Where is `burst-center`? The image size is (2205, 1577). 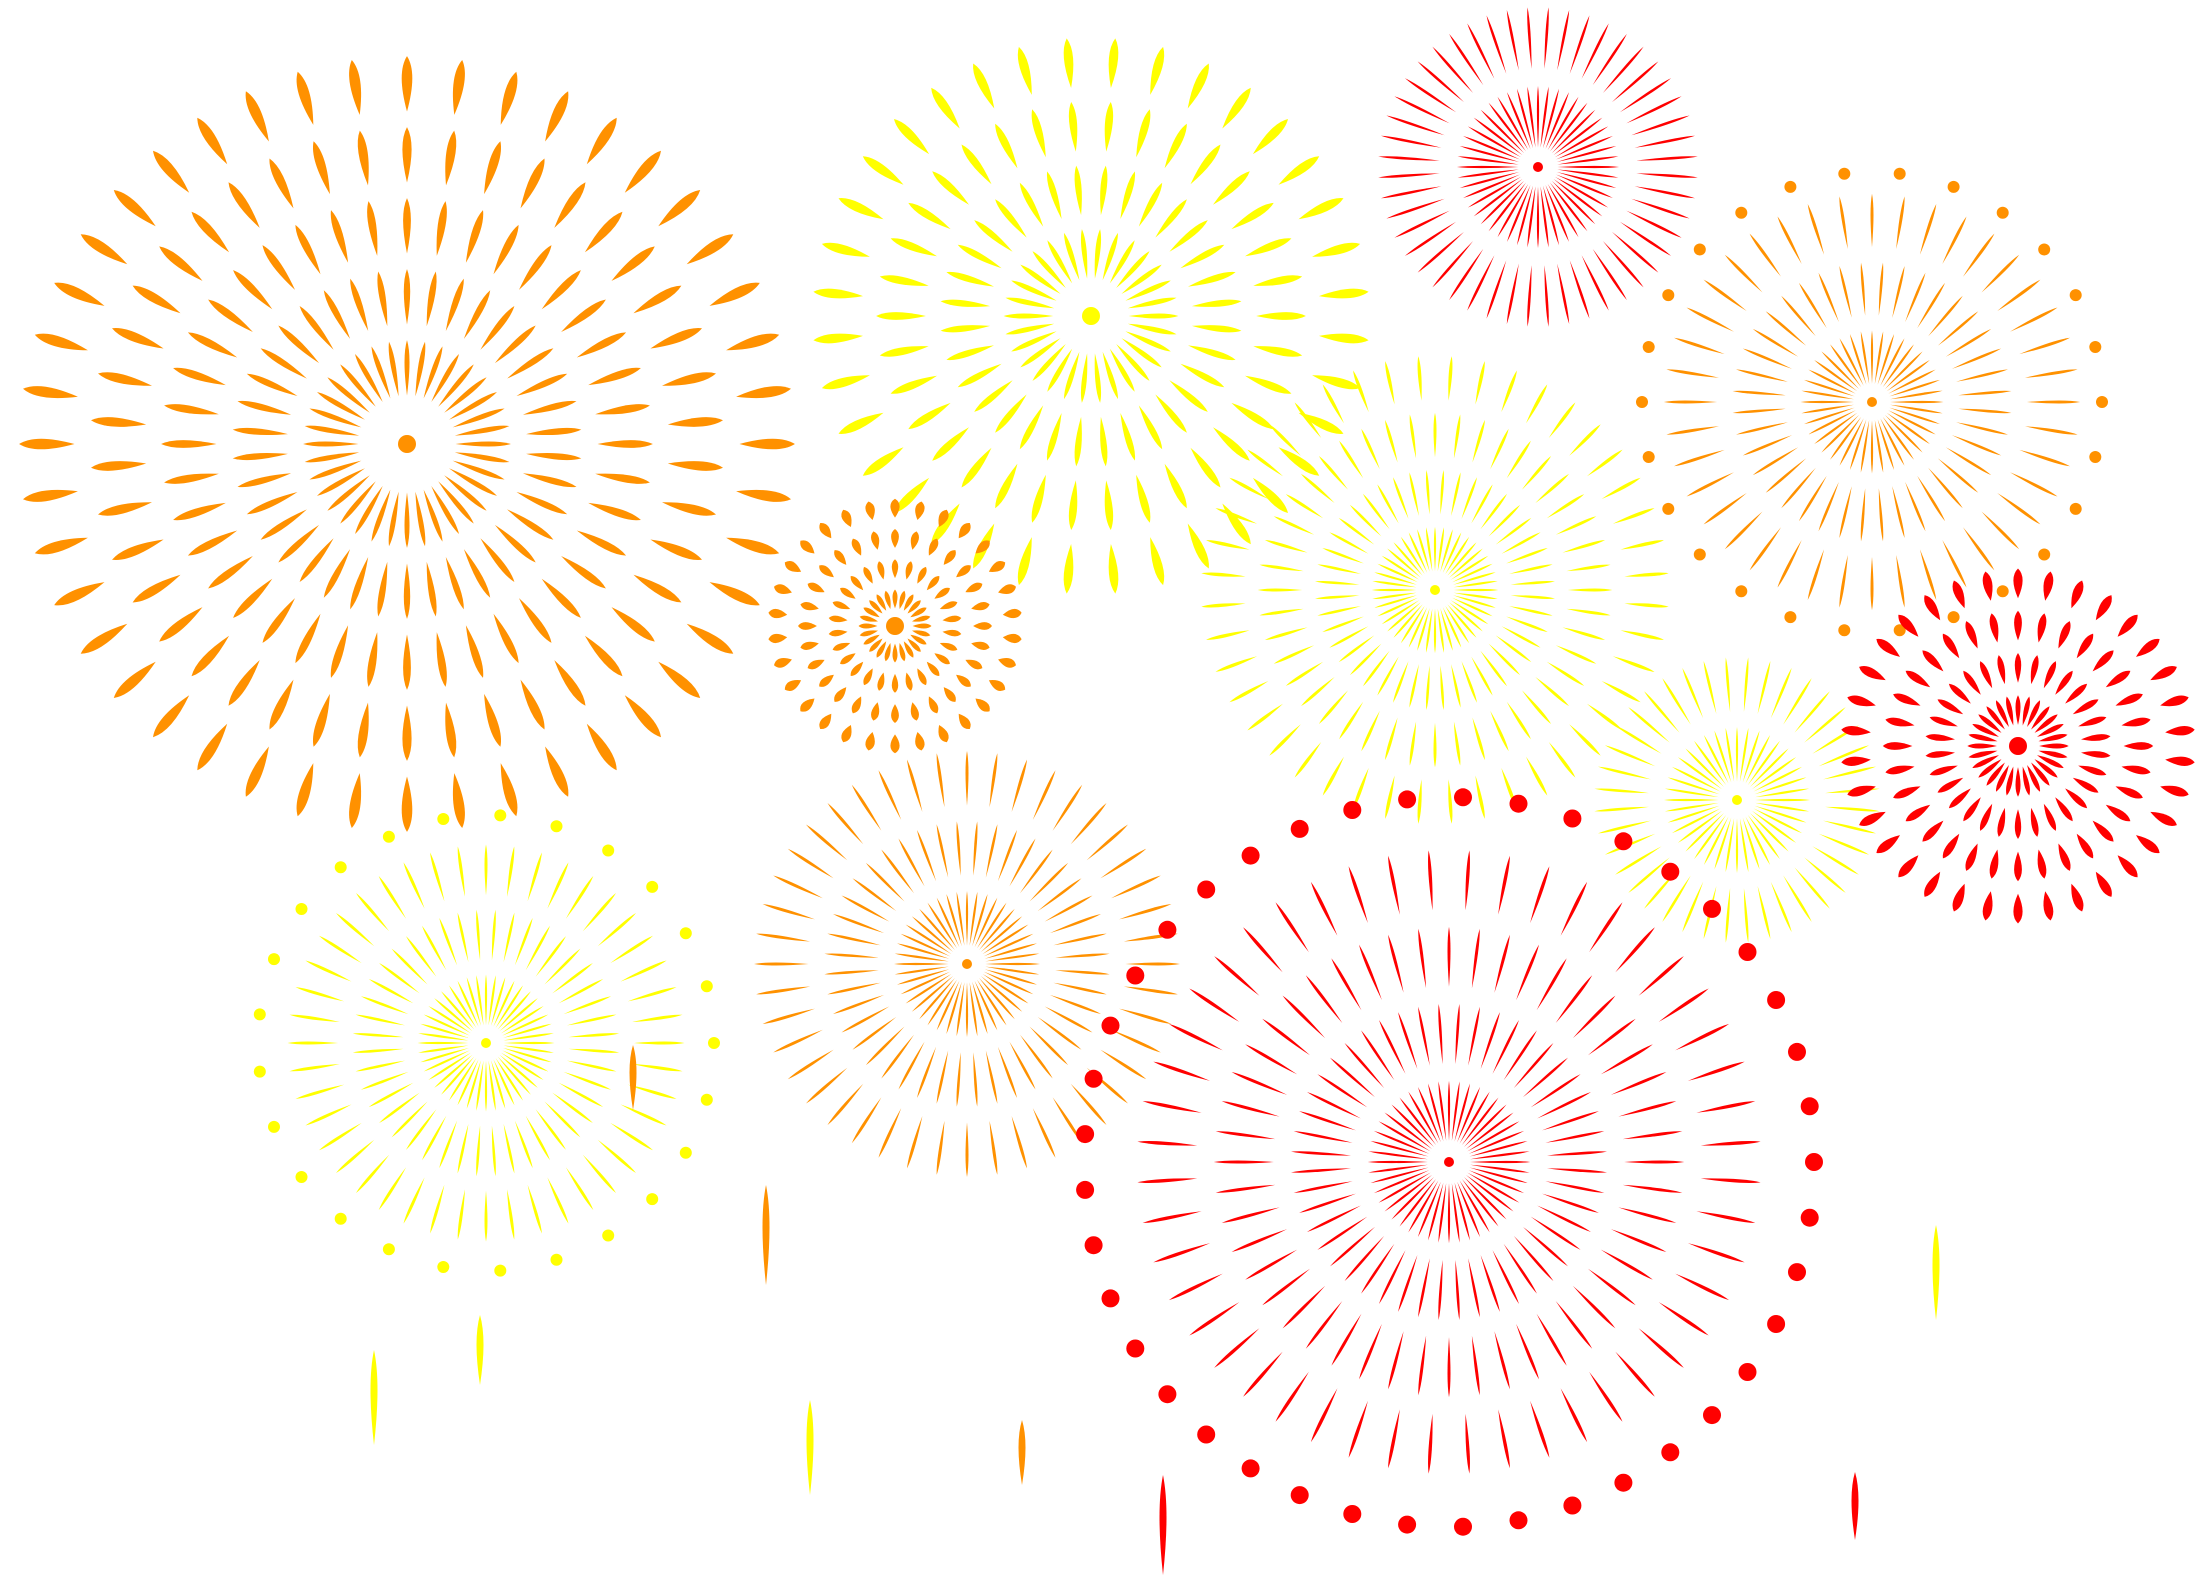 burst-center is located at coordinates (1538, 167).